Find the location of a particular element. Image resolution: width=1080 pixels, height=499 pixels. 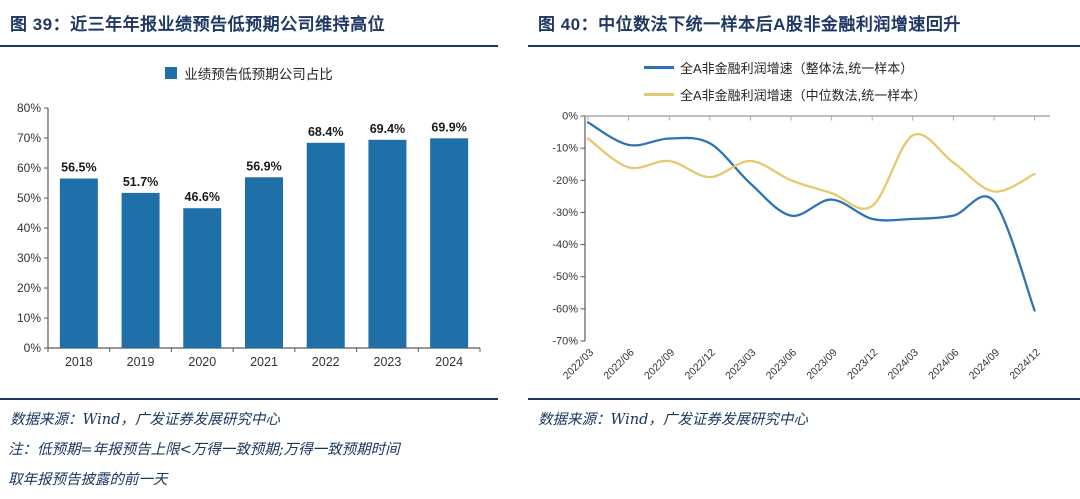

x-axis-category-label: 2023 is located at coordinates (388, 362).